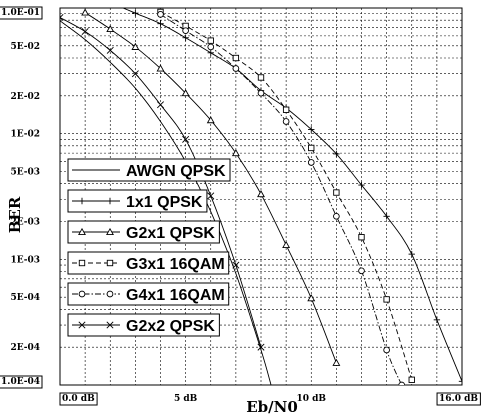 The height and width of the screenshot is (417, 485). I want to click on legend-item: G2x1 QPSK, so click(143, 232).